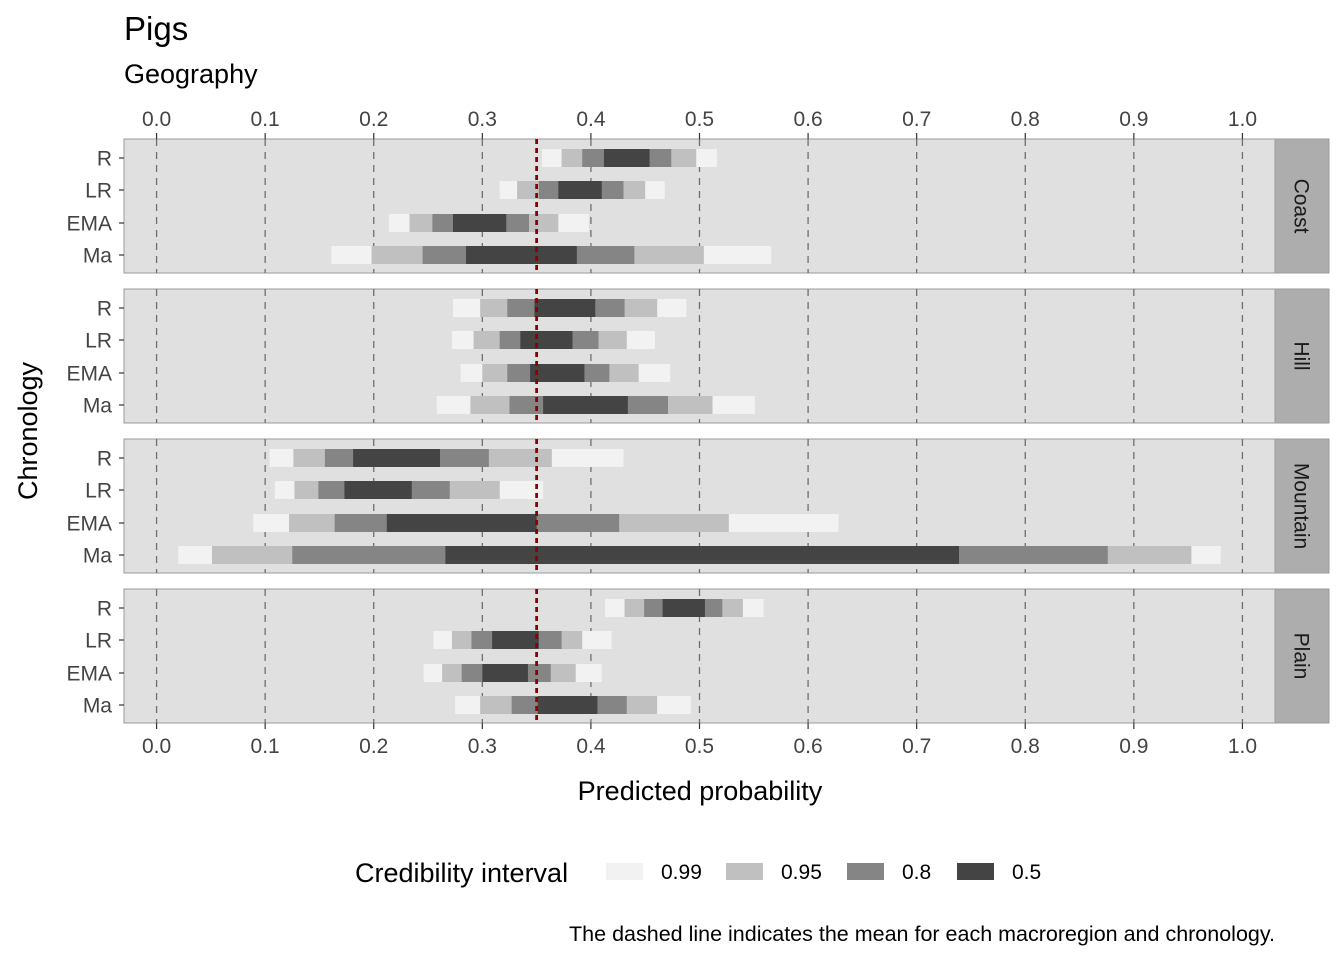  I want to click on panel-plain: R LR EMA Ma Plain, so click(698, 656).